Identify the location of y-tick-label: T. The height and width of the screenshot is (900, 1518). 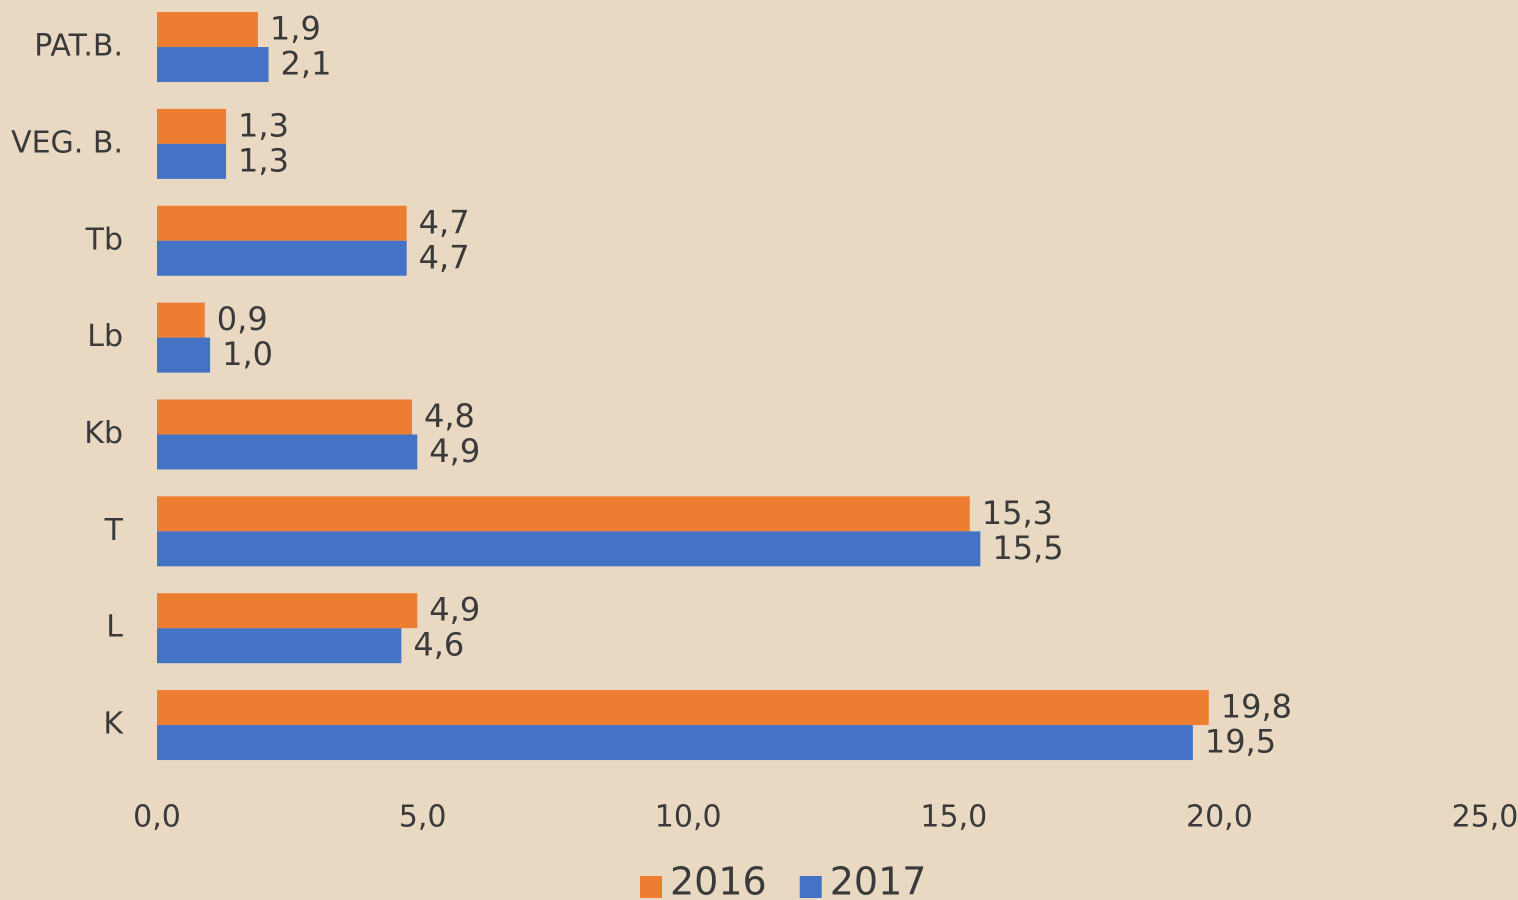
(114, 530).